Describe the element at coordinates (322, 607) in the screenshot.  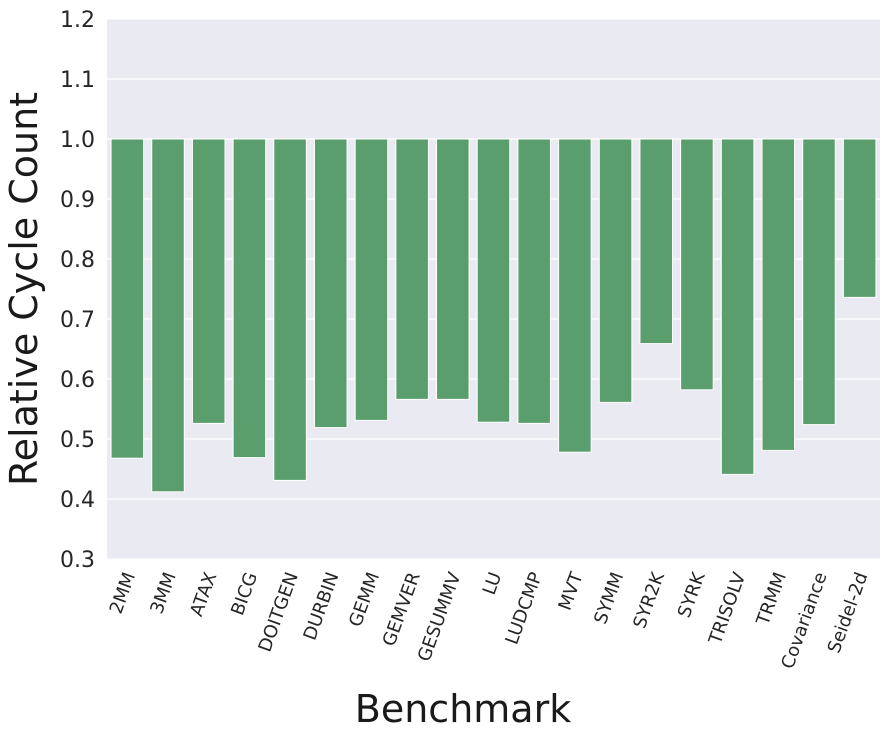
I see `x-tick-label: DURBIN` at that location.